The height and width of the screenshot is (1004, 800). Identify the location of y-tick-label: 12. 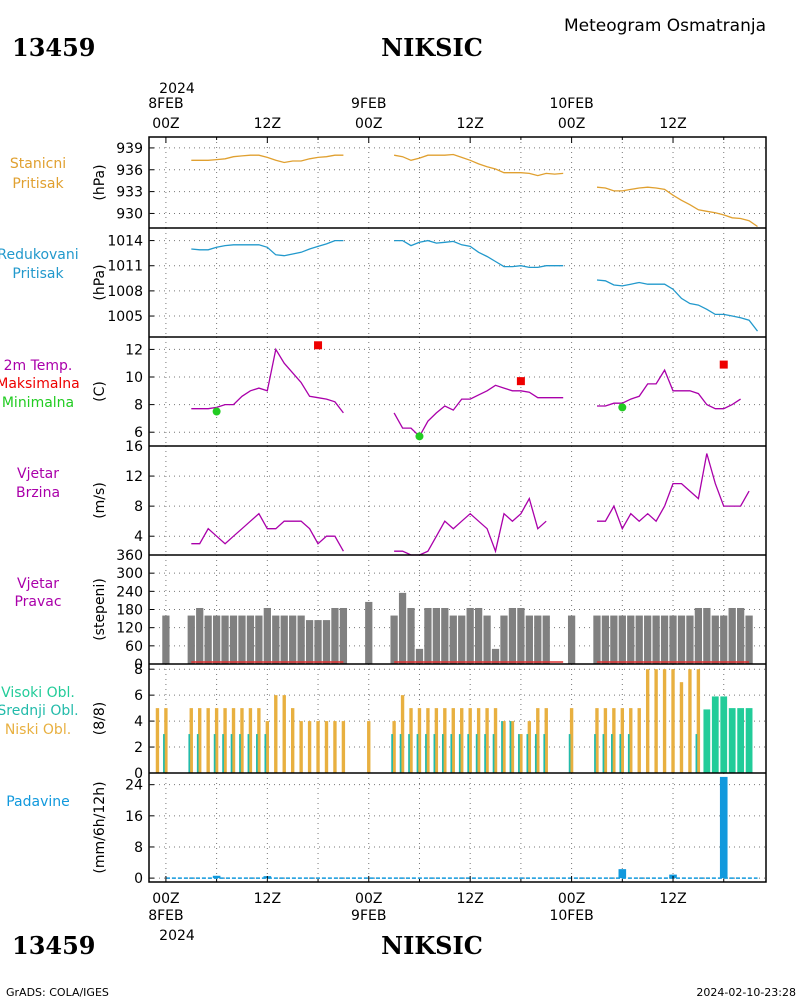
(134, 477).